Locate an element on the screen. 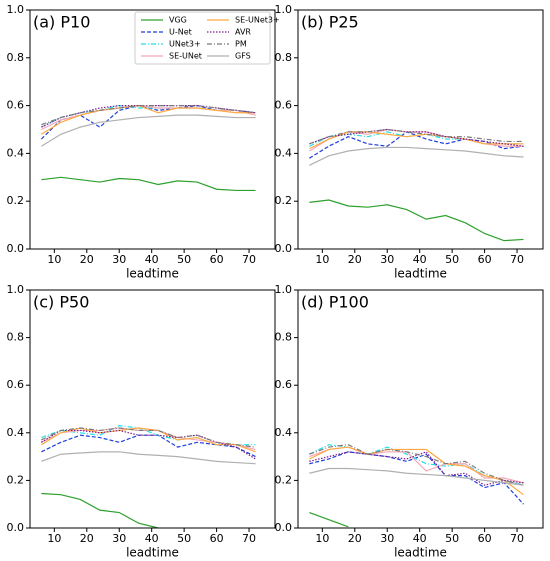 The height and width of the screenshot is (561, 550). panel-title: (d) P100 is located at coordinates (335, 302).